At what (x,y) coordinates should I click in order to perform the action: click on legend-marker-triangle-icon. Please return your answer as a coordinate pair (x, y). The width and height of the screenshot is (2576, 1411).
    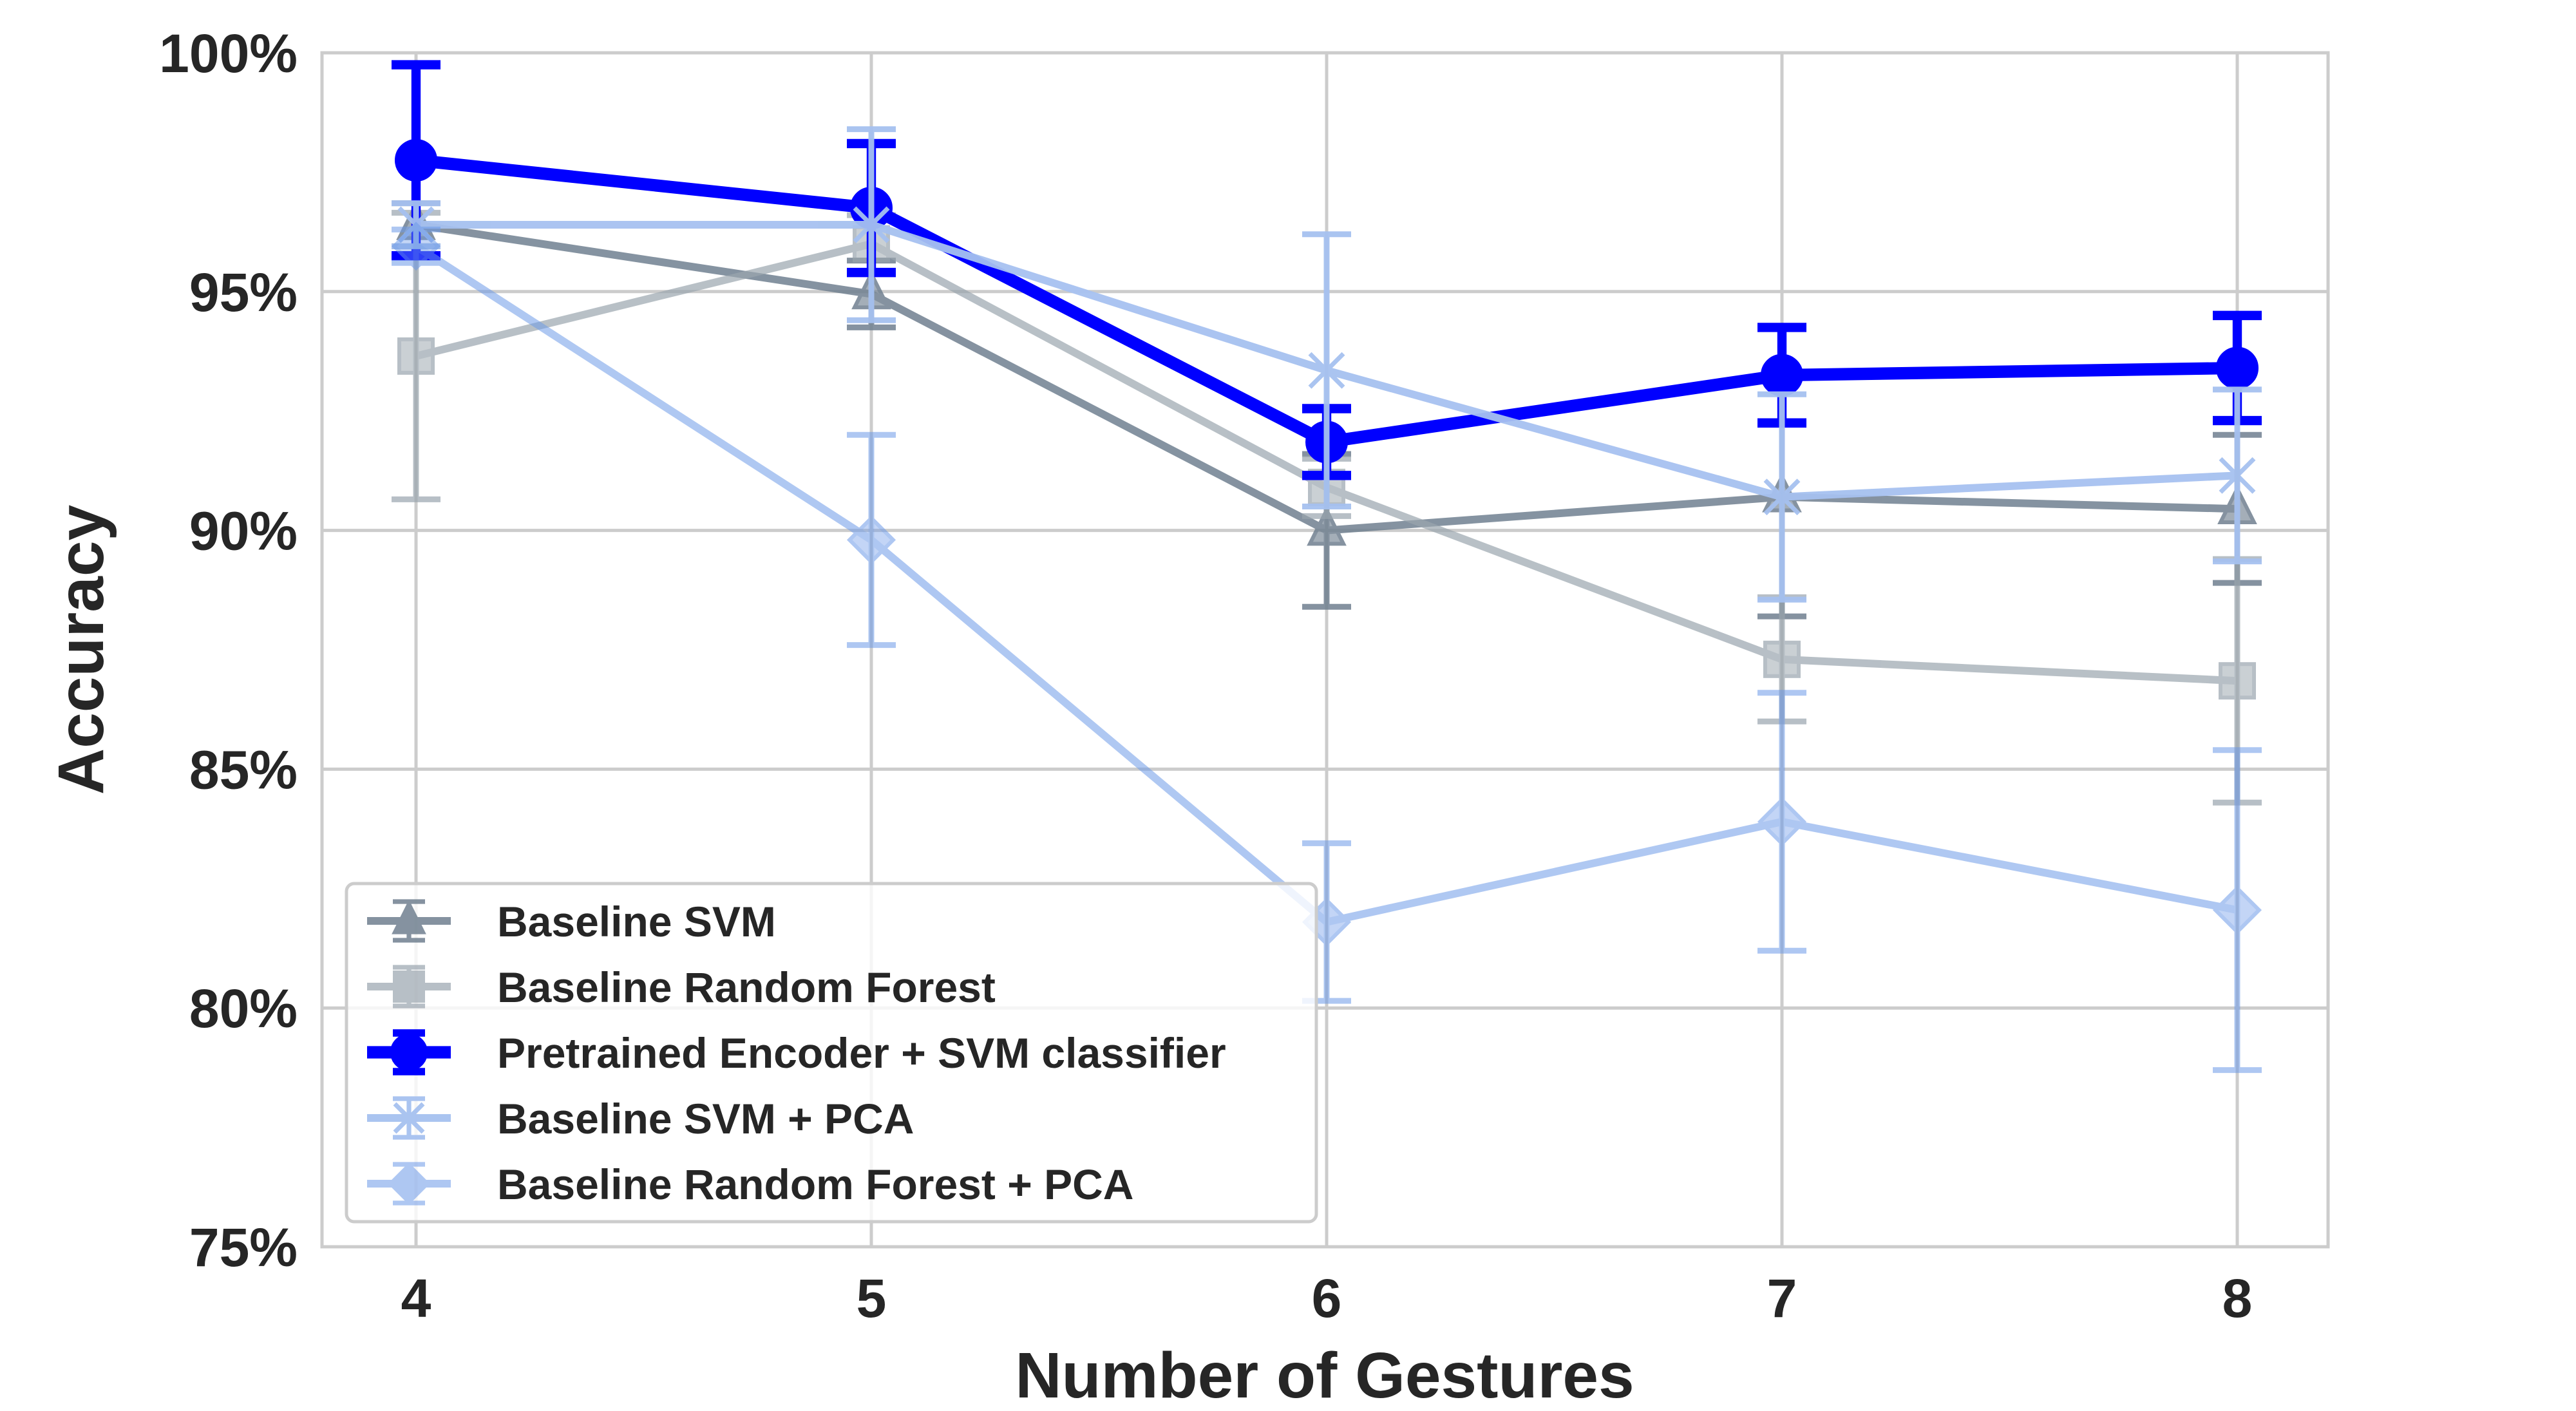
    Looking at the image, I should click on (409, 916).